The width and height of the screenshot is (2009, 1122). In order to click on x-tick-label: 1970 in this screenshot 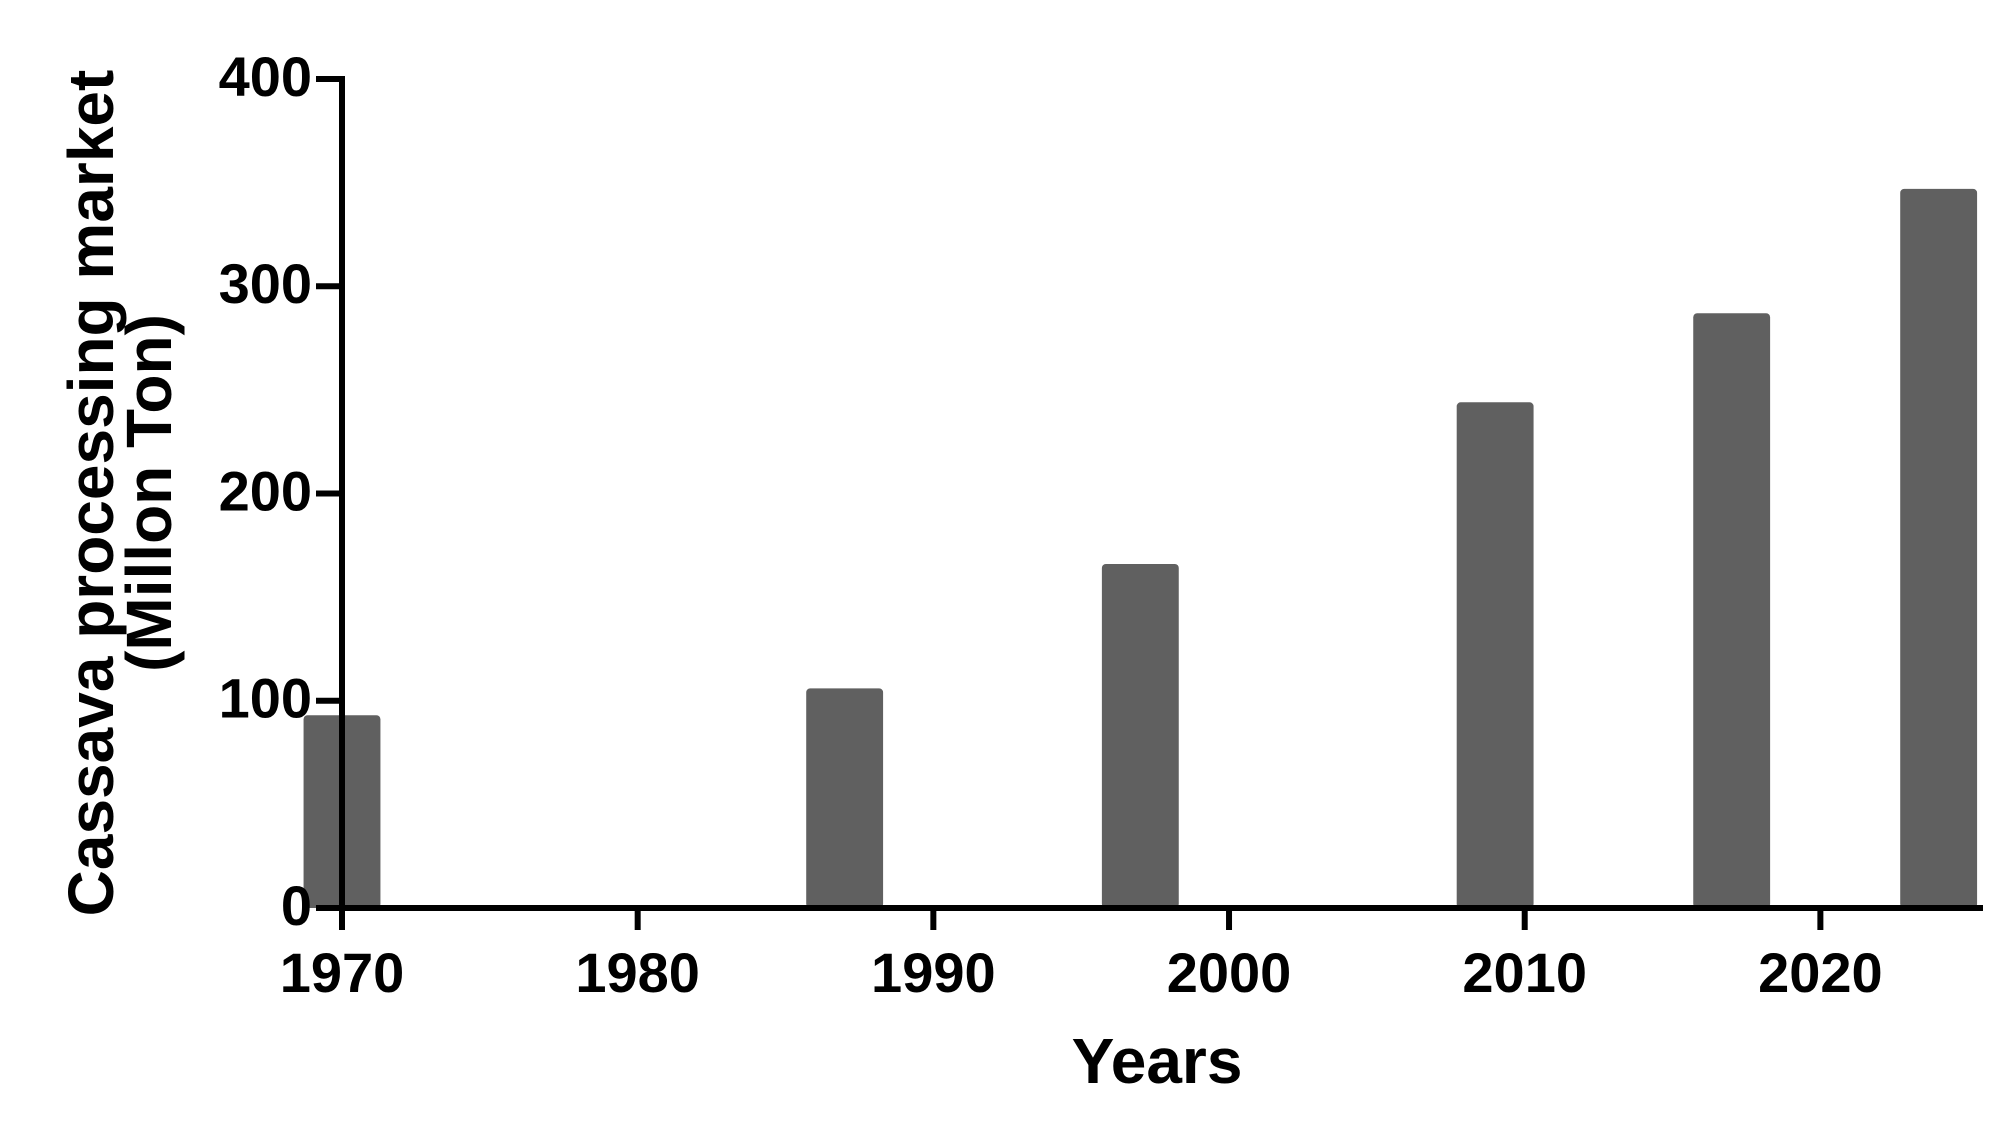, I will do `click(342, 972)`.